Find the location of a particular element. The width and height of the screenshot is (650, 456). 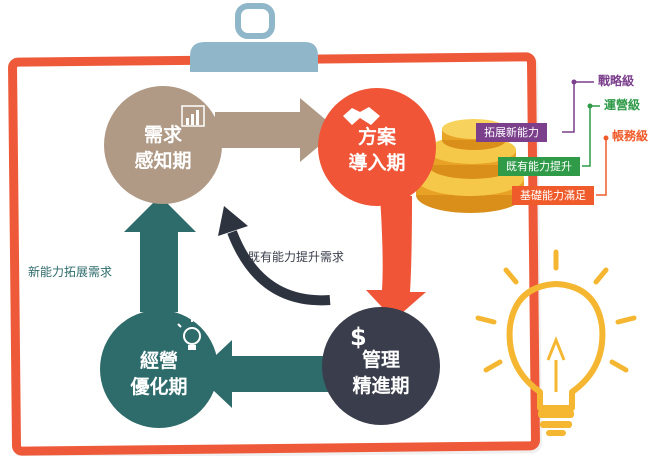

arrow-introduction-to-management is located at coordinates (396, 258).